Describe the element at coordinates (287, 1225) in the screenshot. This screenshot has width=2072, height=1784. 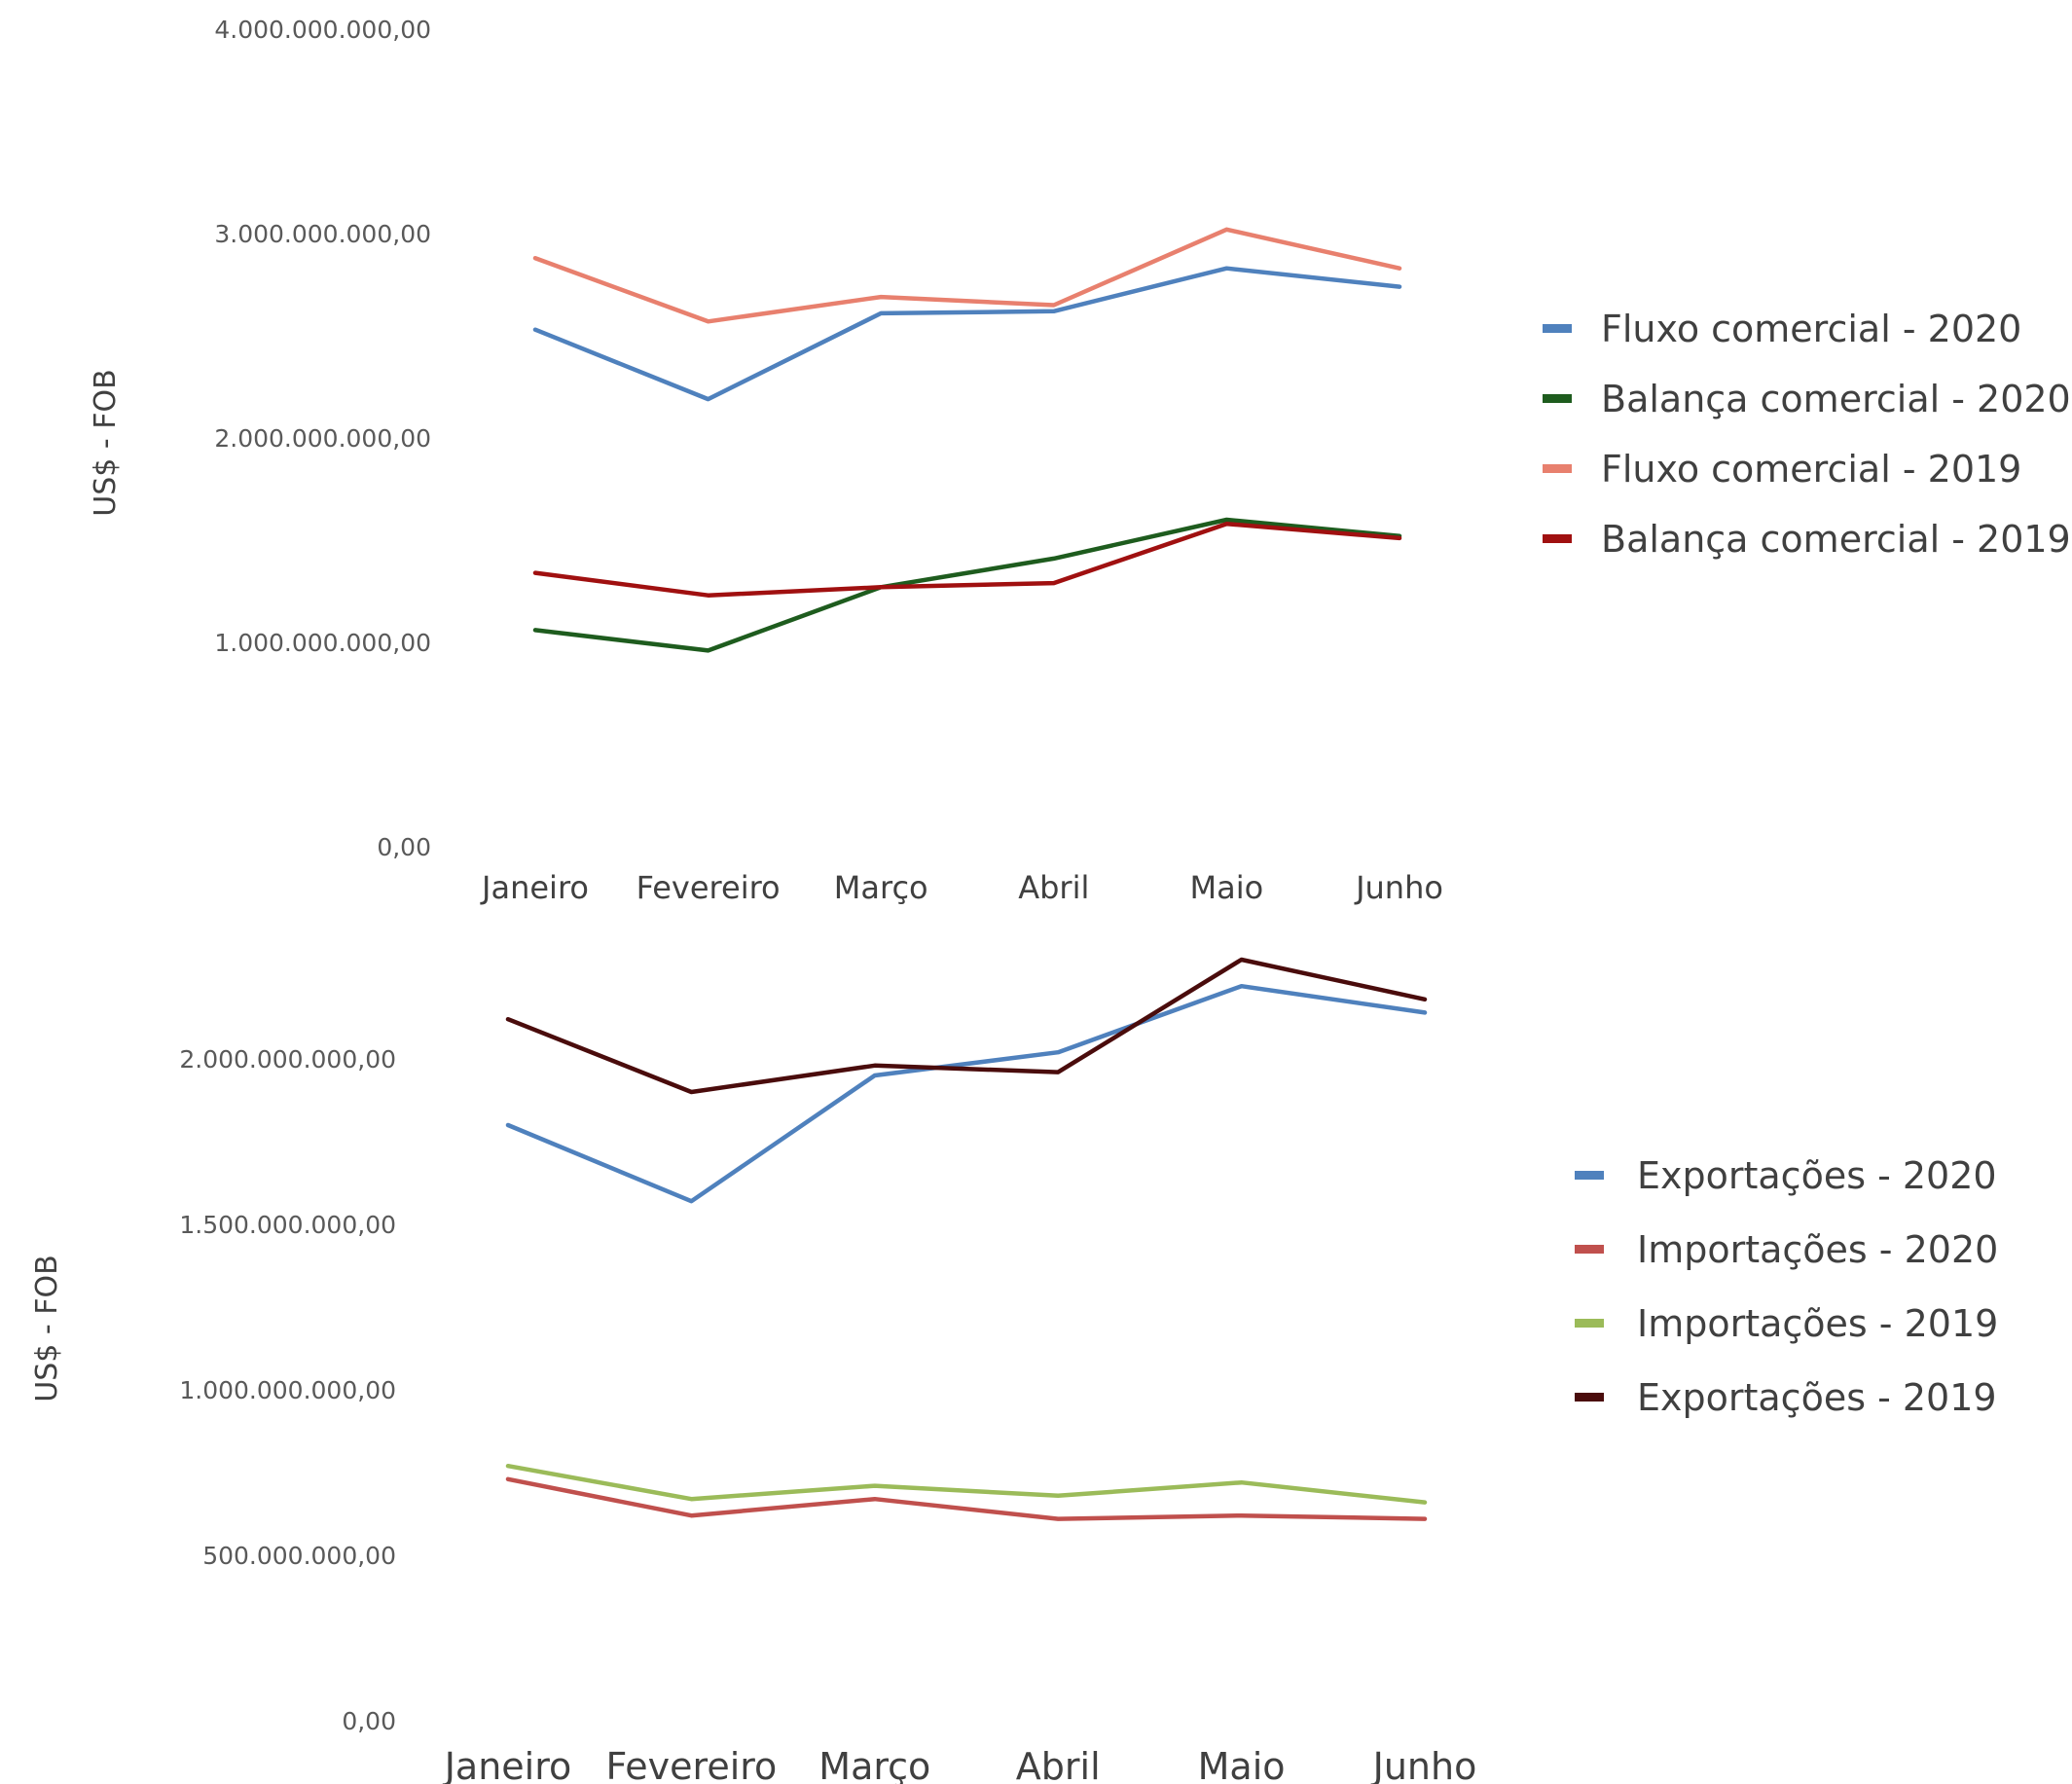
I see `y-tick-label: 1.500.000.000,00` at that location.